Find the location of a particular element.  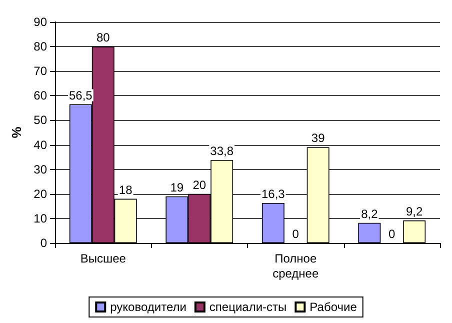

y-tick-label: 90 is located at coordinates (41, 22).